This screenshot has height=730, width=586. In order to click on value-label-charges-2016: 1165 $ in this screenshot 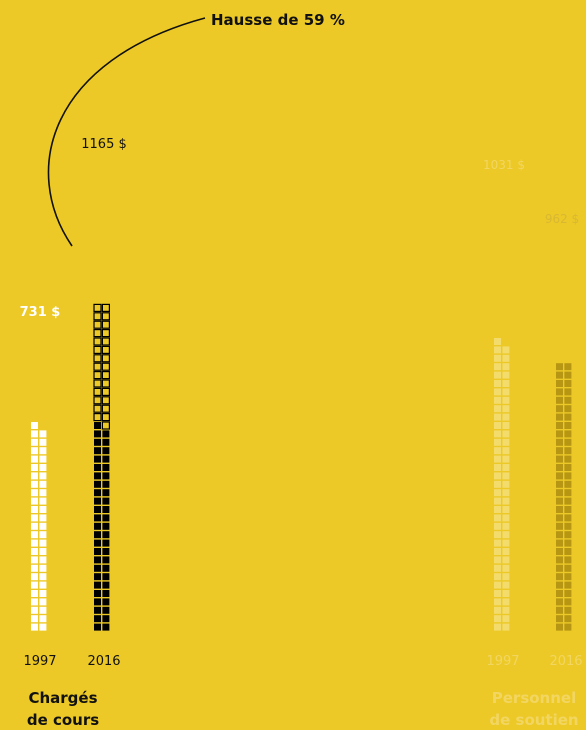, I will do `click(104, 144)`.